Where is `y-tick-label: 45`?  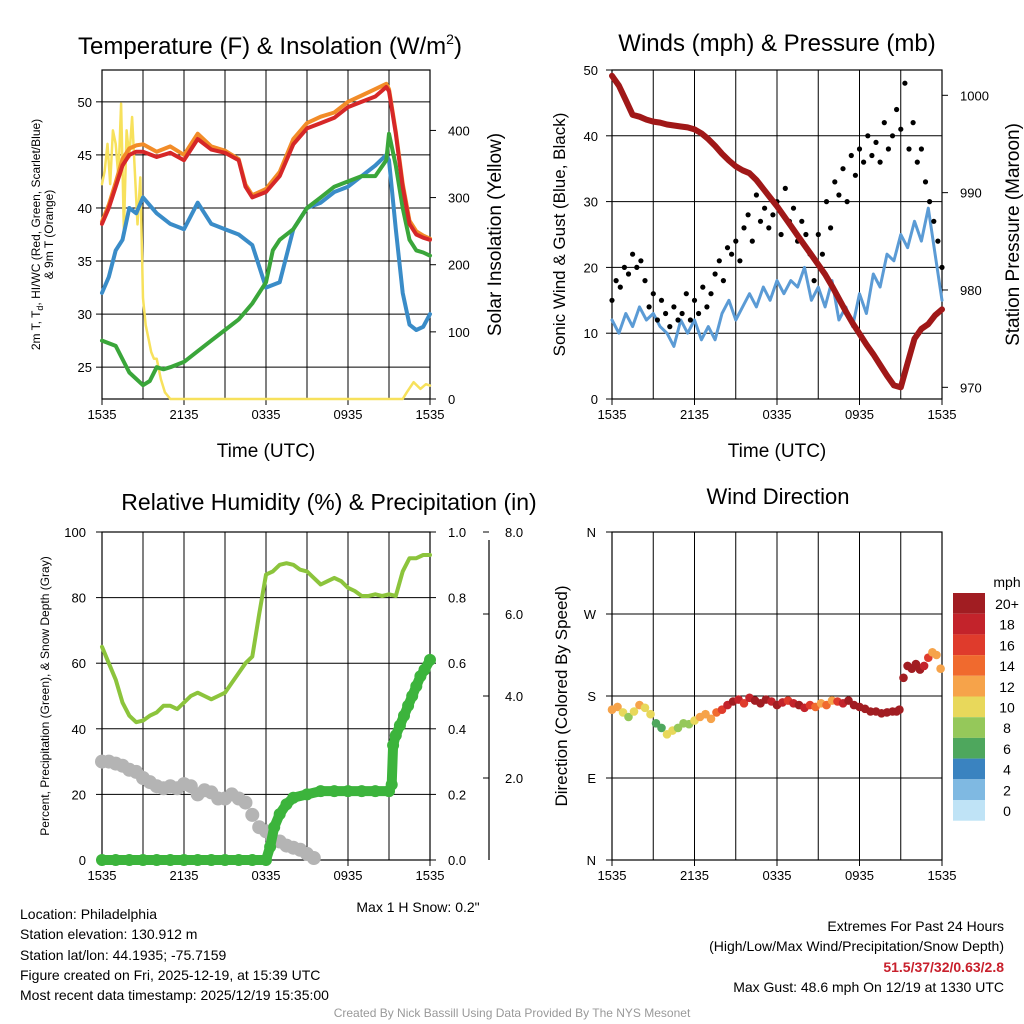 y-tick-label: 45 is located at coordinates (85, 155).